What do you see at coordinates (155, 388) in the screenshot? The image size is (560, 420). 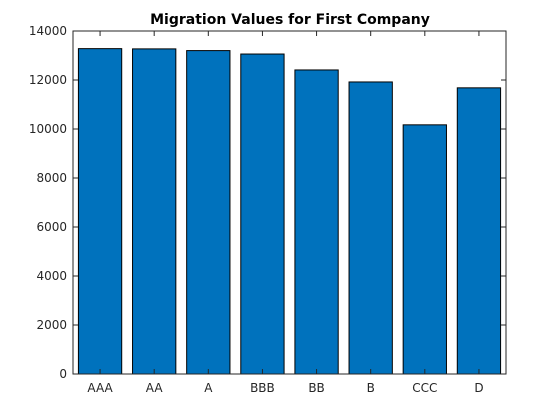 I see `x-tick-label: AA` at bounding box center [155, 388].